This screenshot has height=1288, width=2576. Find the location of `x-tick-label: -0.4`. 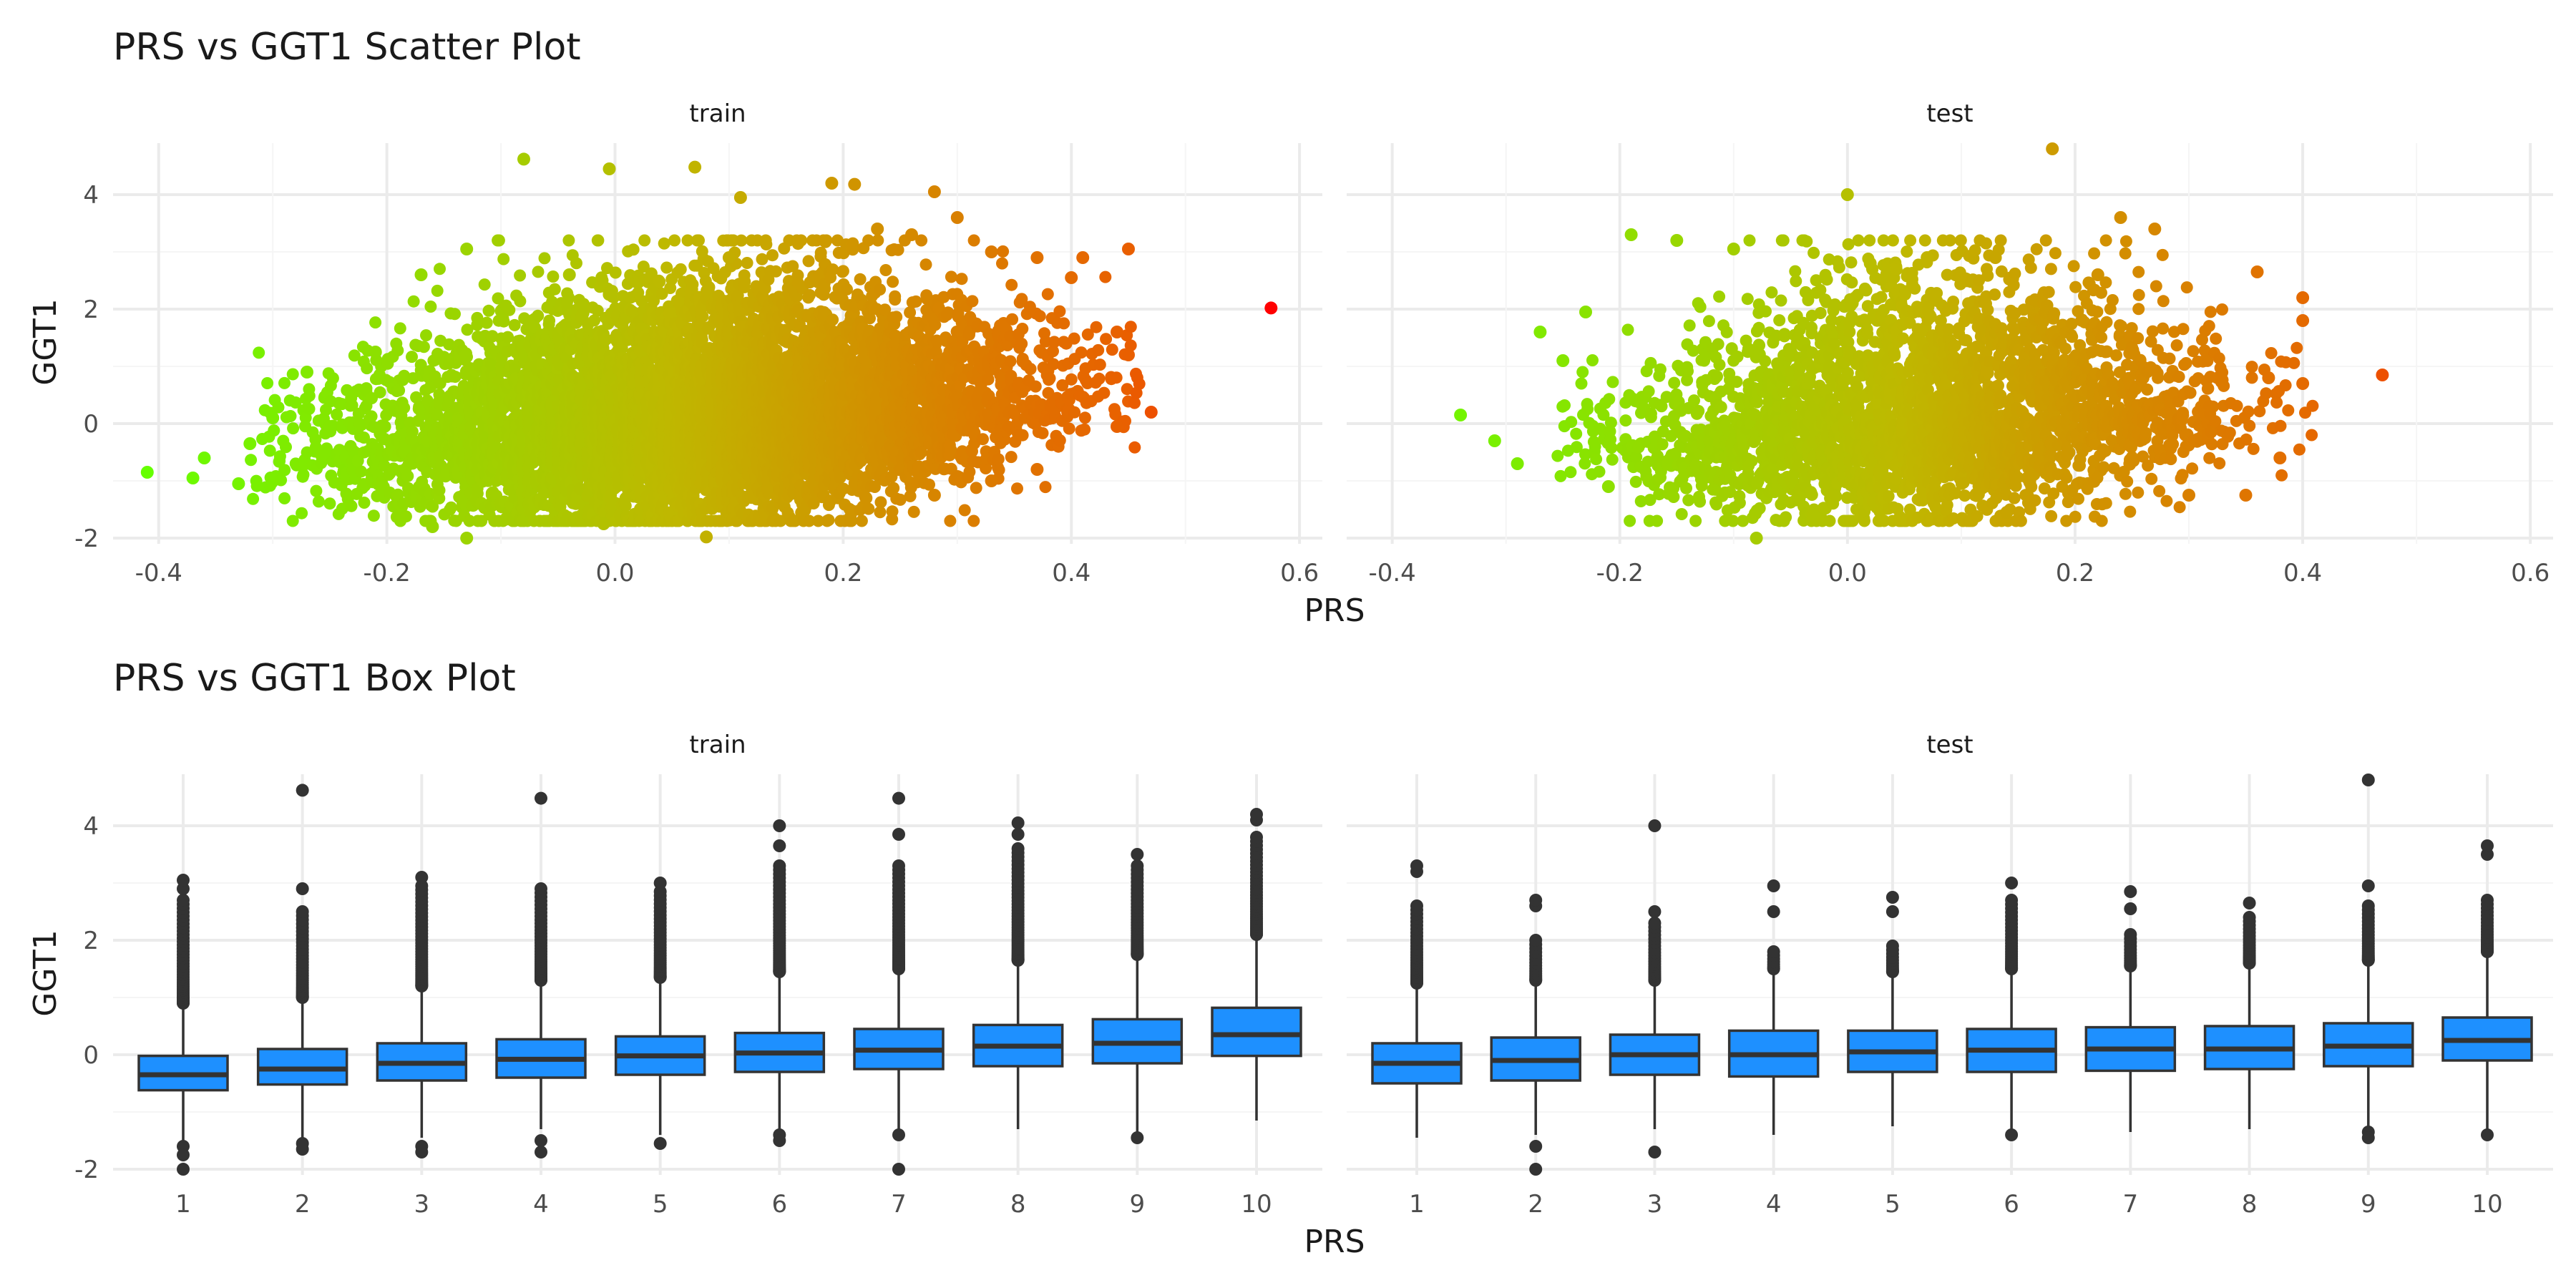

x-tick-label: -0.4 is located at coordinates (158, 573).